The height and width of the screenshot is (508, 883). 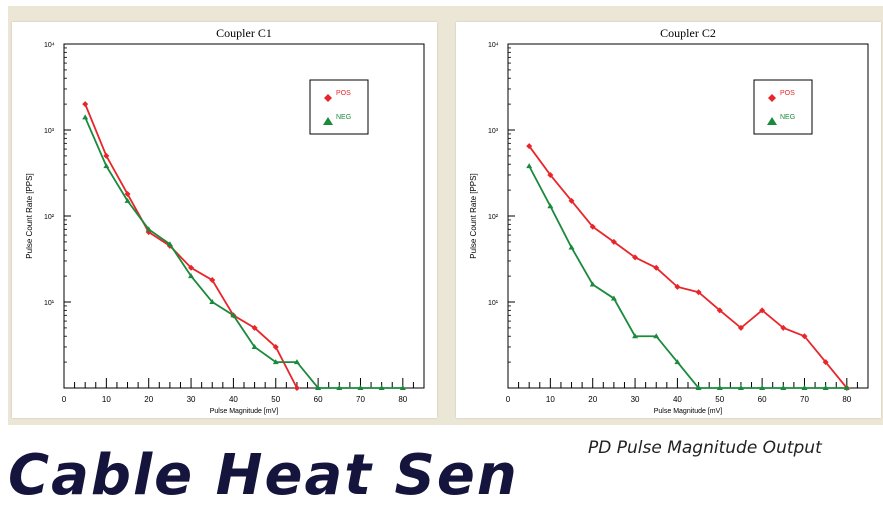 What do you see at coordinates (263, 475) in the screenshot?
I see `banner-heading: Cable Heat Sen` at bounding box center [263, 475].